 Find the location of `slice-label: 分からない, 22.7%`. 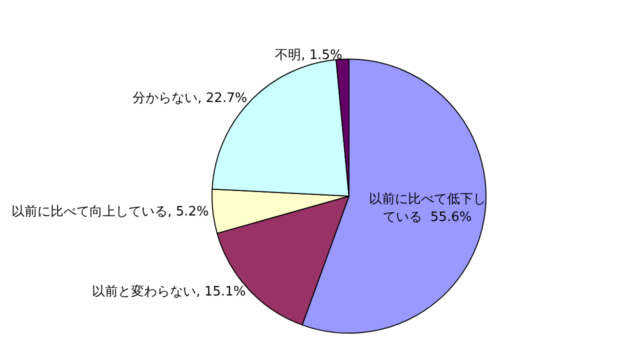

slice-label: 分からない, 22.7% is located at coordinates (190, 98).